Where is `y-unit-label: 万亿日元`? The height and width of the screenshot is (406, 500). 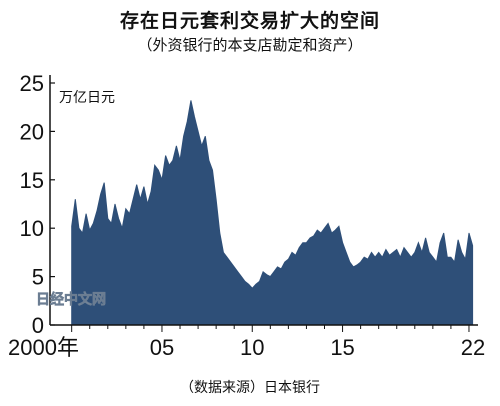
y-unit-label: 万亿日元 is located at coordinates (87, 98).